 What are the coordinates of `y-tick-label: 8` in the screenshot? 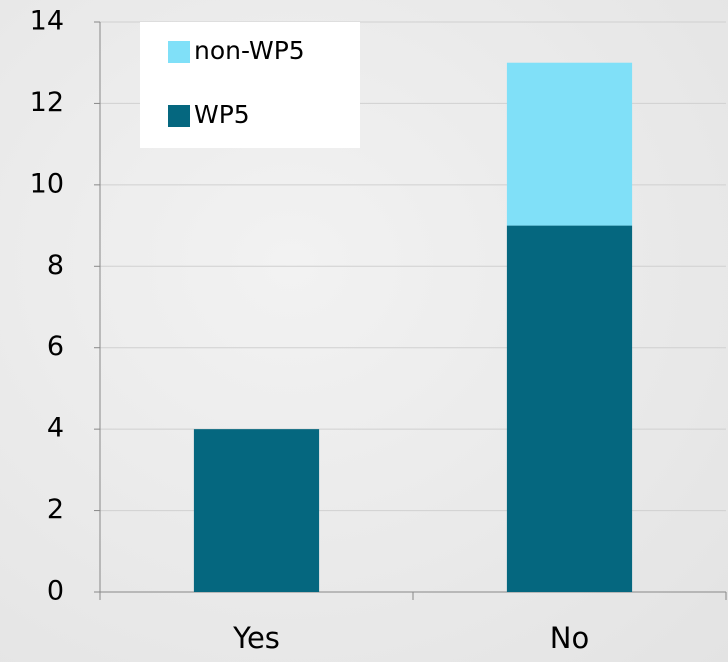 It's located at (55, 265).